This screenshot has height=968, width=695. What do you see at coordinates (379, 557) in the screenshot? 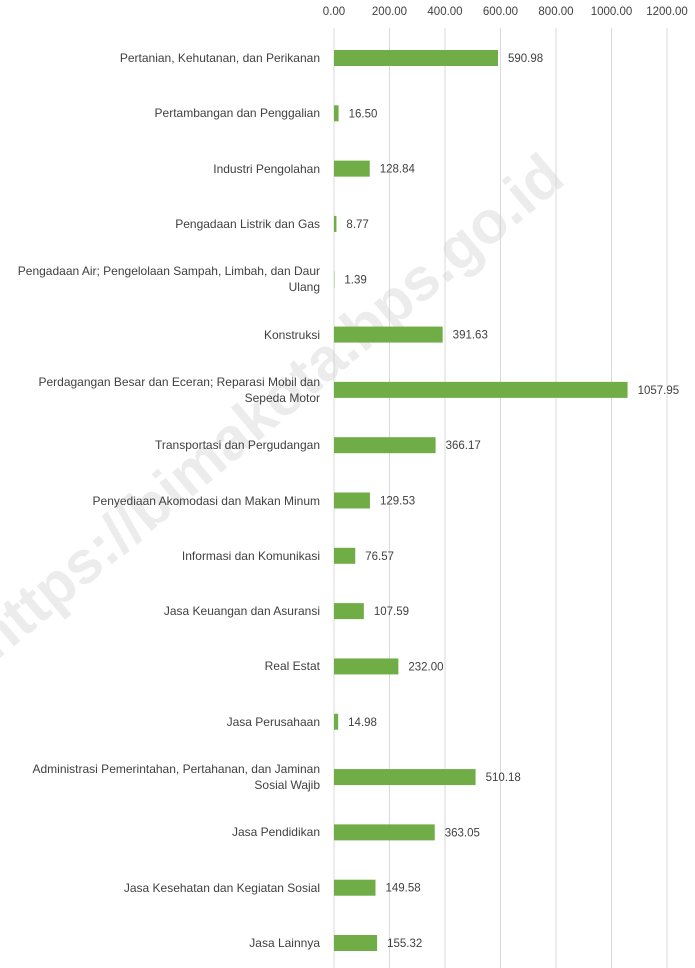
I see `data-label: 76.57` at bounding box center [379, 557].